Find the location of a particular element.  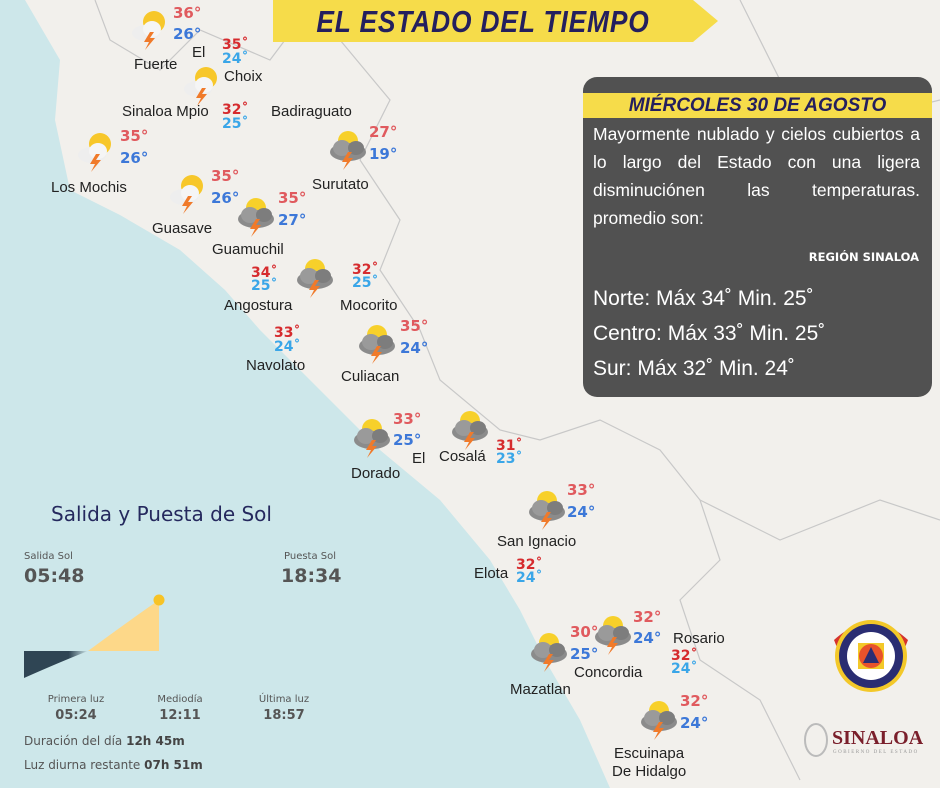

forecast-date: MIÉRCOLES 30 DE AGOSTO is located at coordinates (757, 105).